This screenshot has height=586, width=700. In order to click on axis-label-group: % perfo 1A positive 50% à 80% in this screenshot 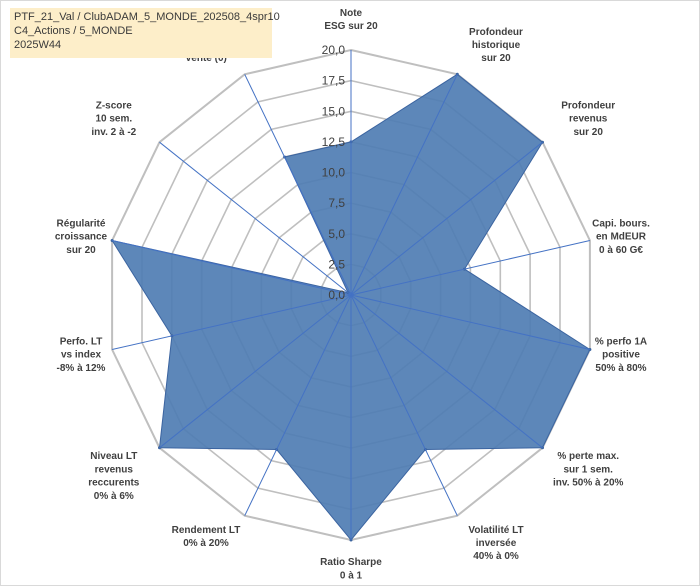, I will do `click(621, 354)`.